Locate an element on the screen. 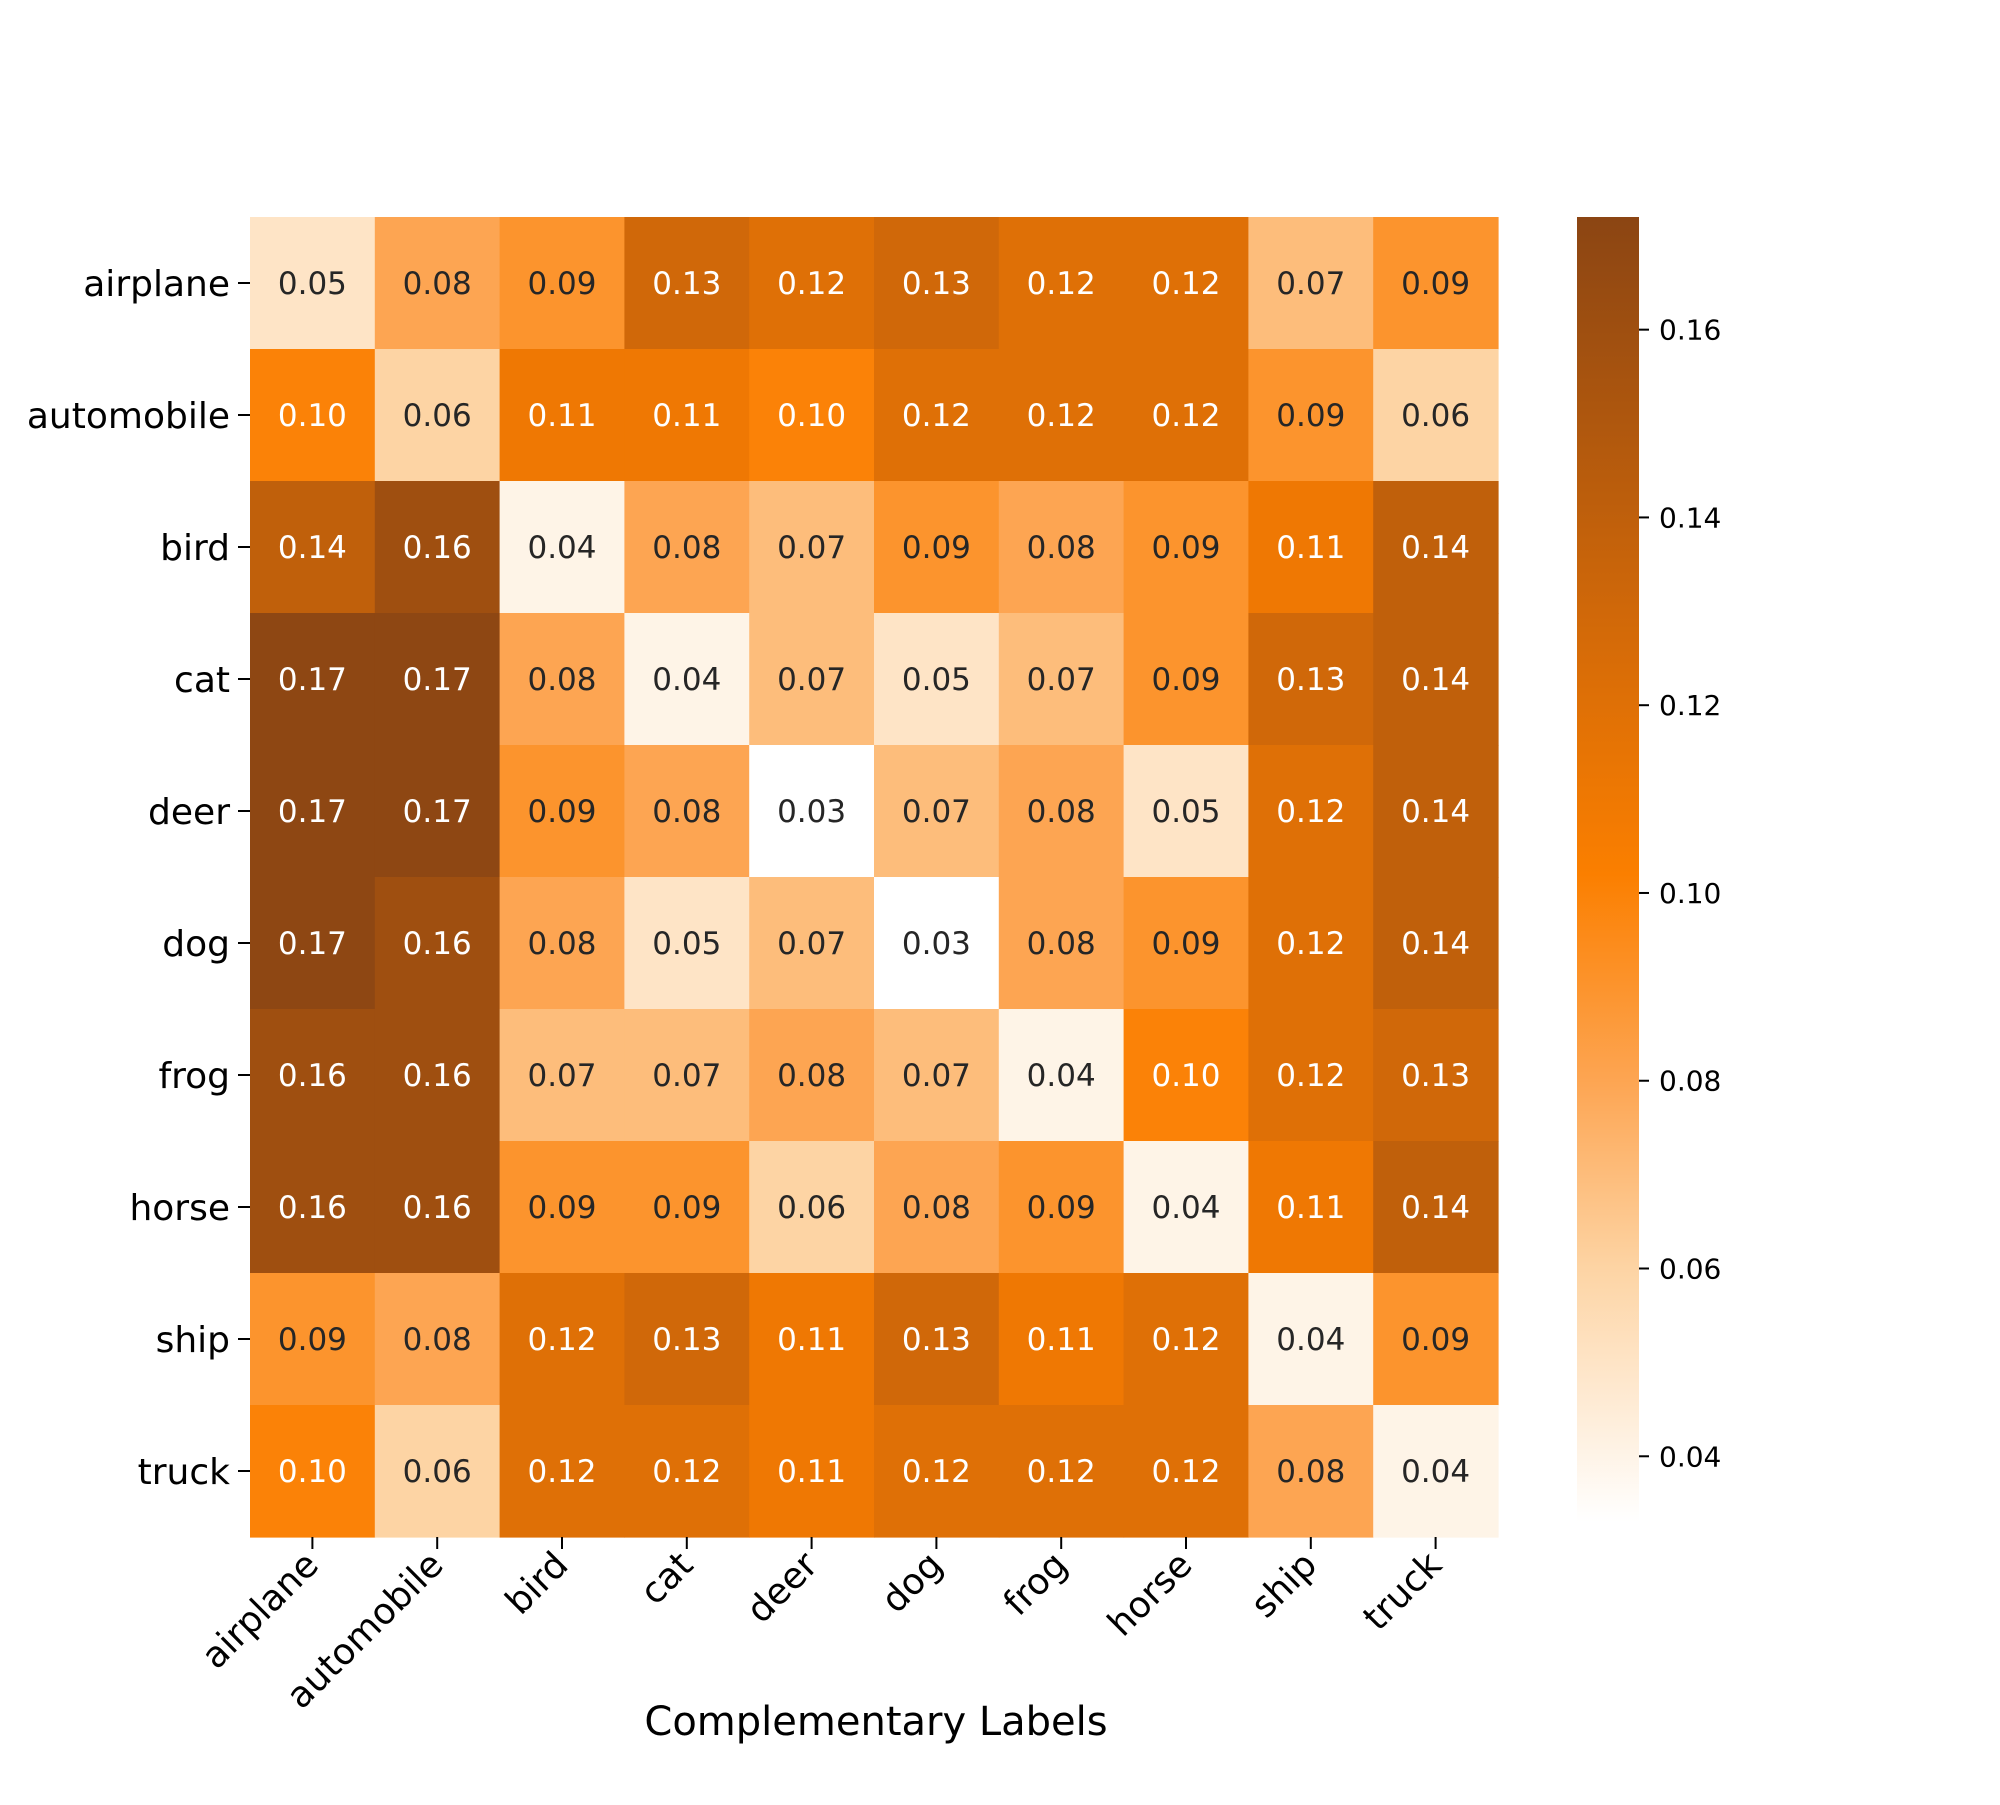  heatmap-cell-frog-automobile is located at coordinates (437, 1075).